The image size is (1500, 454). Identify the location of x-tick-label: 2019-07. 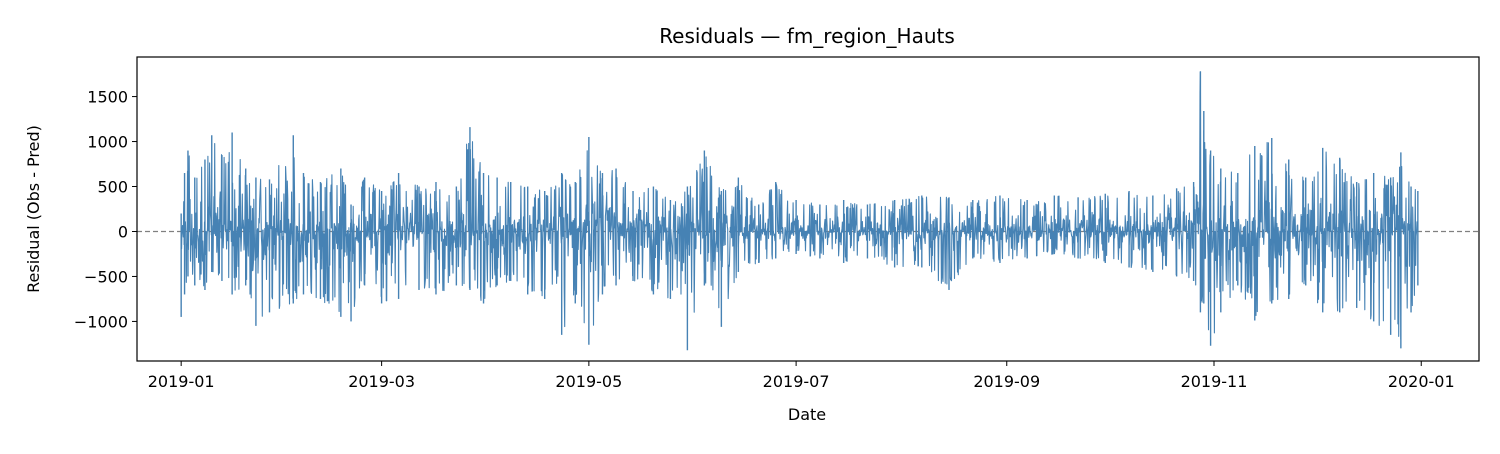
(796, 381).